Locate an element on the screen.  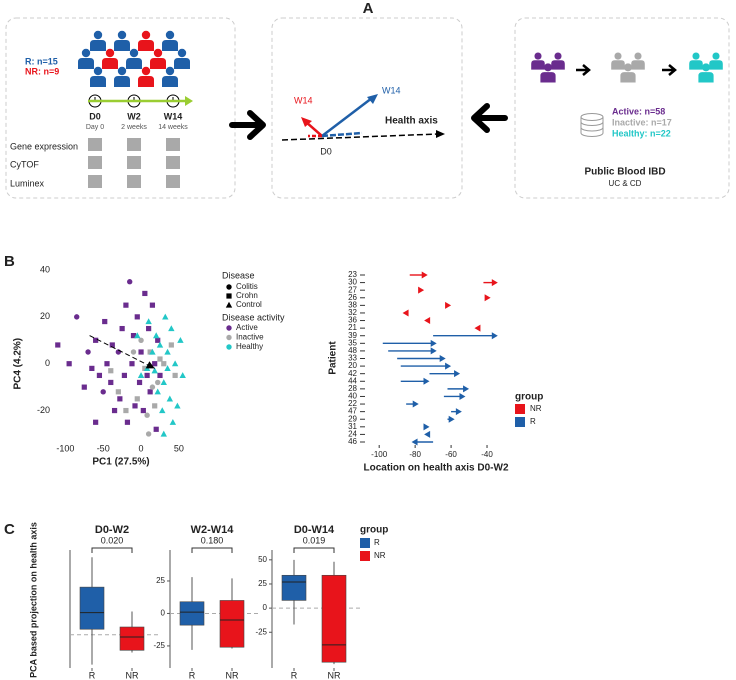
y-axis-label: PCA based projection on health axis is located at coordinates (33, 600).